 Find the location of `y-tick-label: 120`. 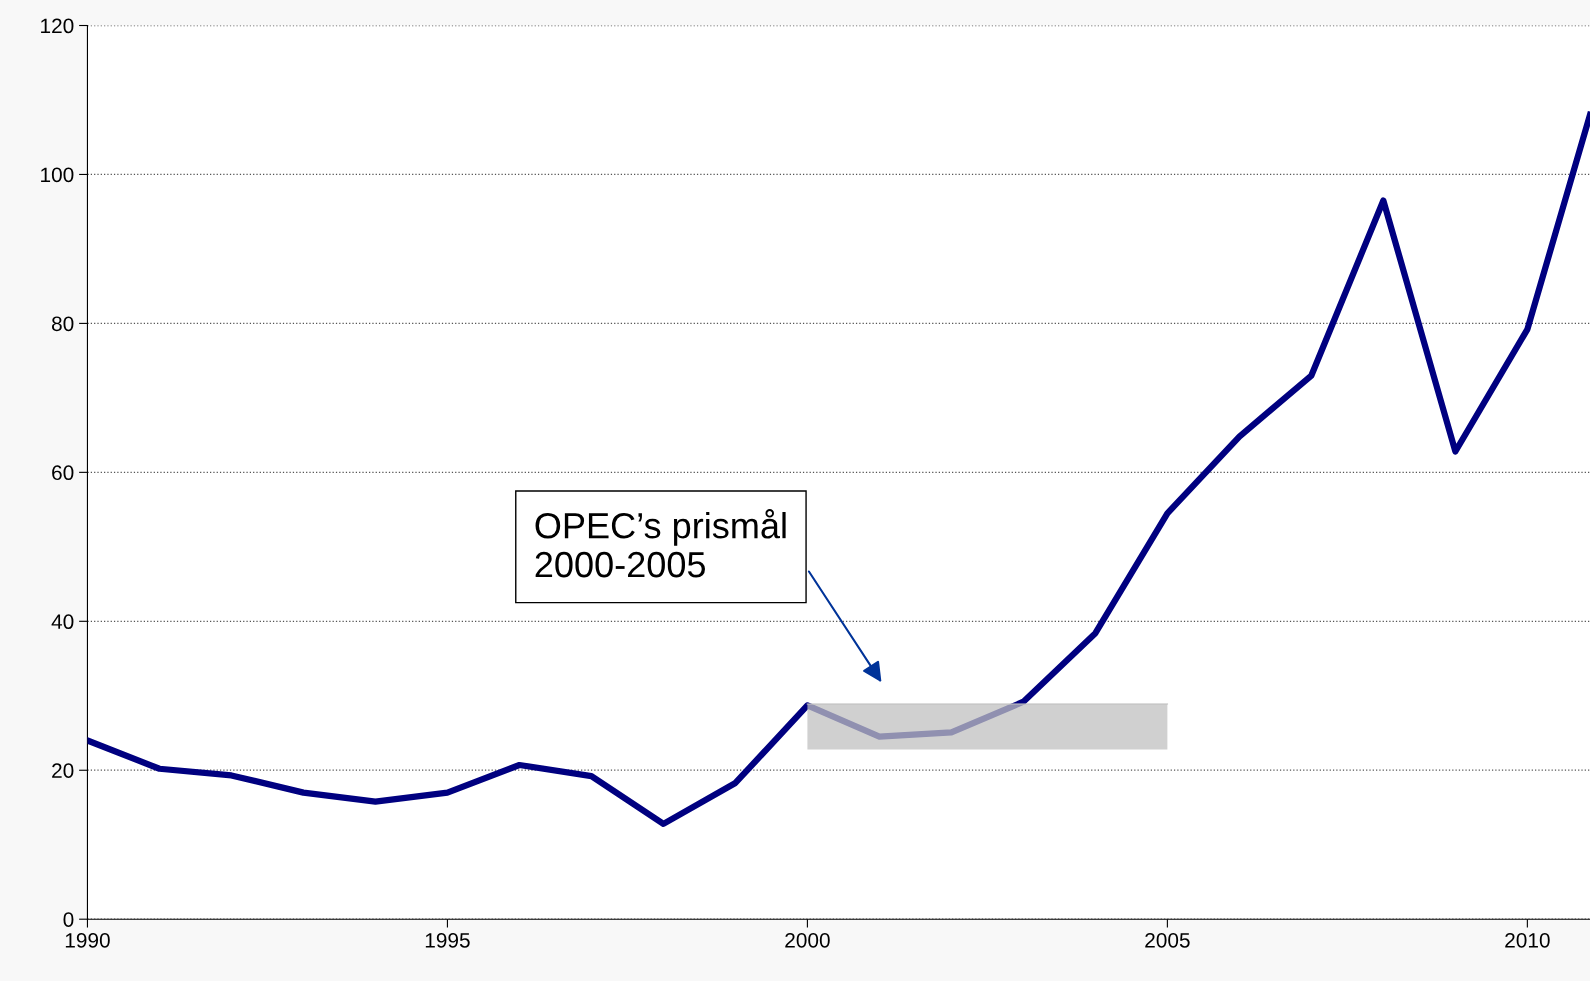

y-tick-label: 120 is located at coordinates (57, 26).